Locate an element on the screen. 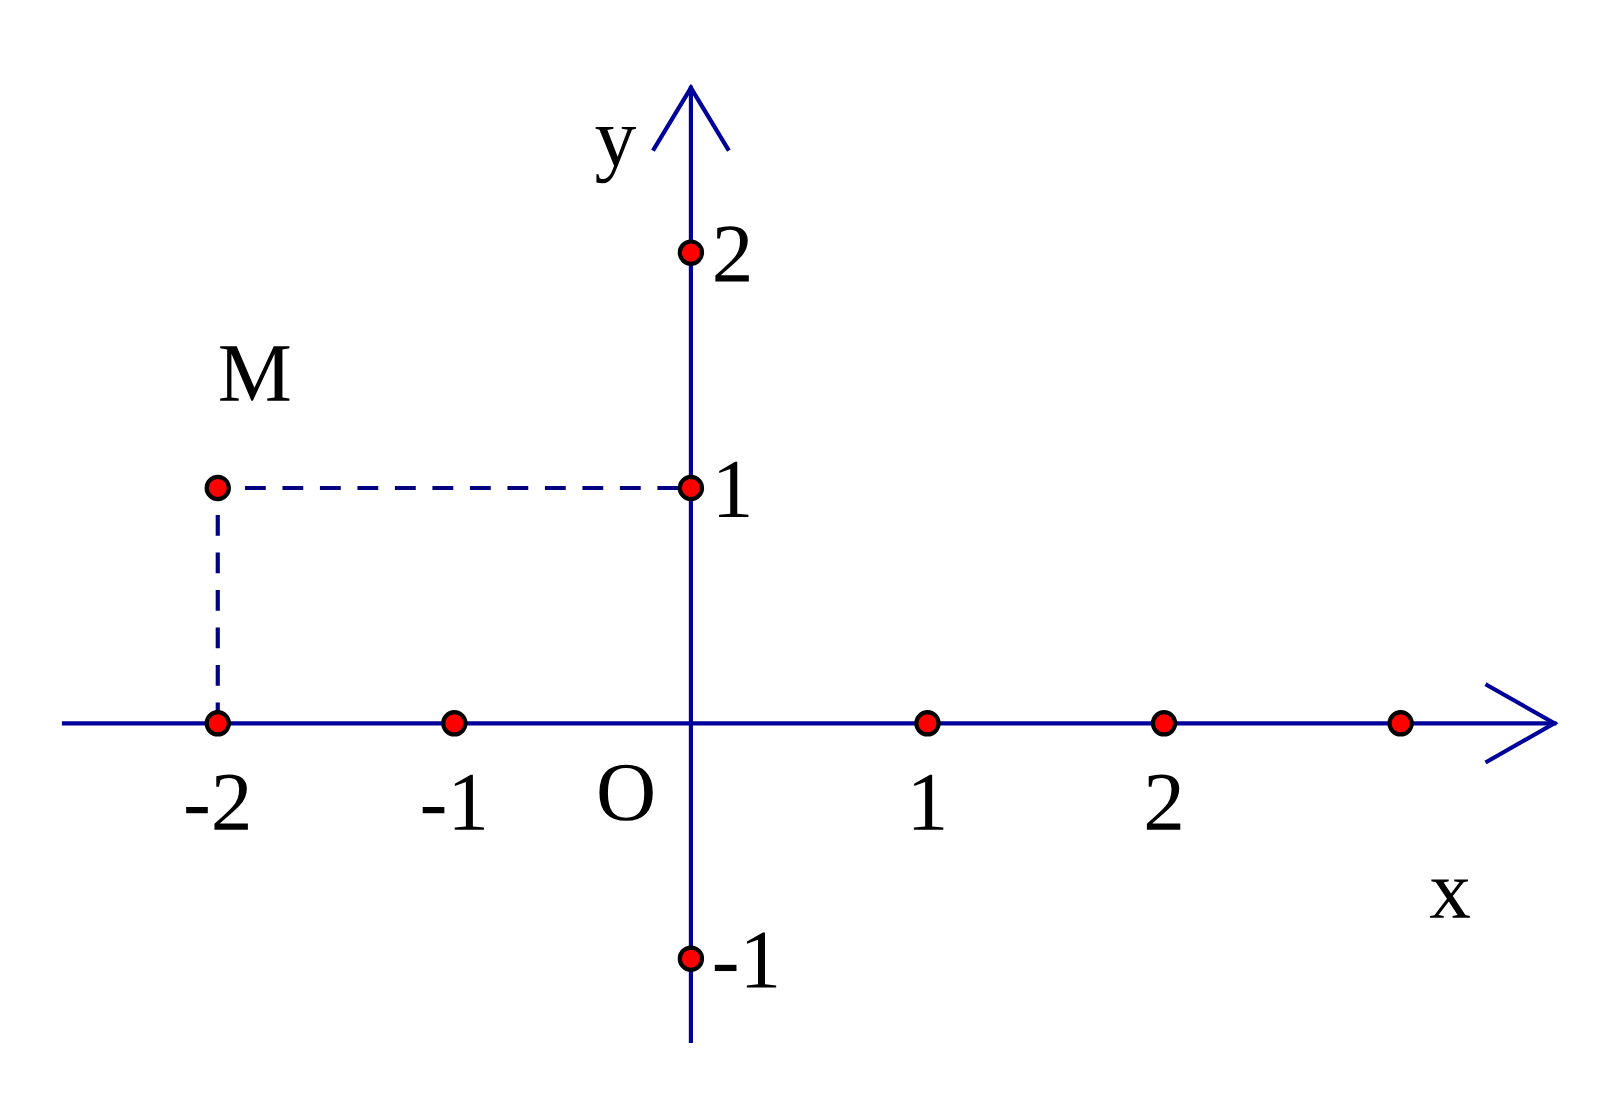  x-tick-label: 2 is located at coordinates (1163, 802).